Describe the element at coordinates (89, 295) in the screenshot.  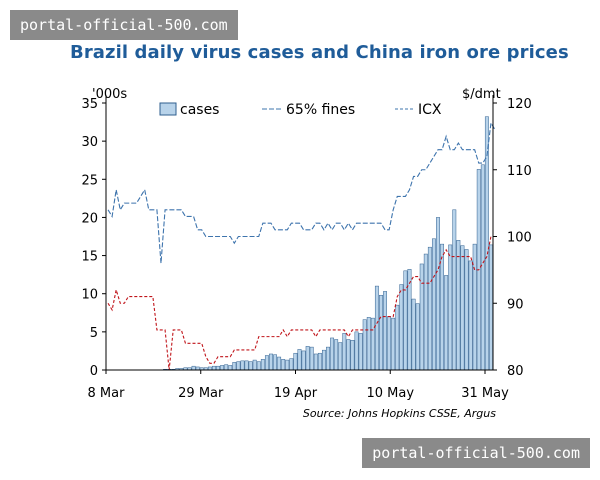
I see `left-tick-label: 10` at that location.